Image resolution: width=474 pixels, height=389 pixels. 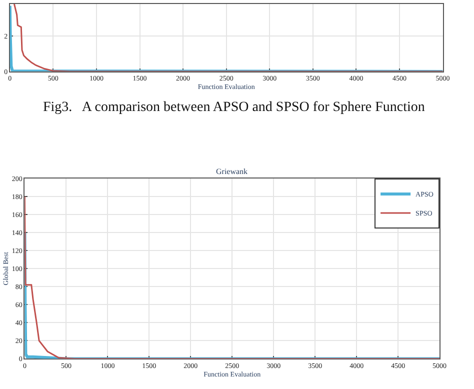 What do you see at coordinates (232, 171) in the screenshot?
I see `chart-title: Griewank` at bounding box center [232, 171].